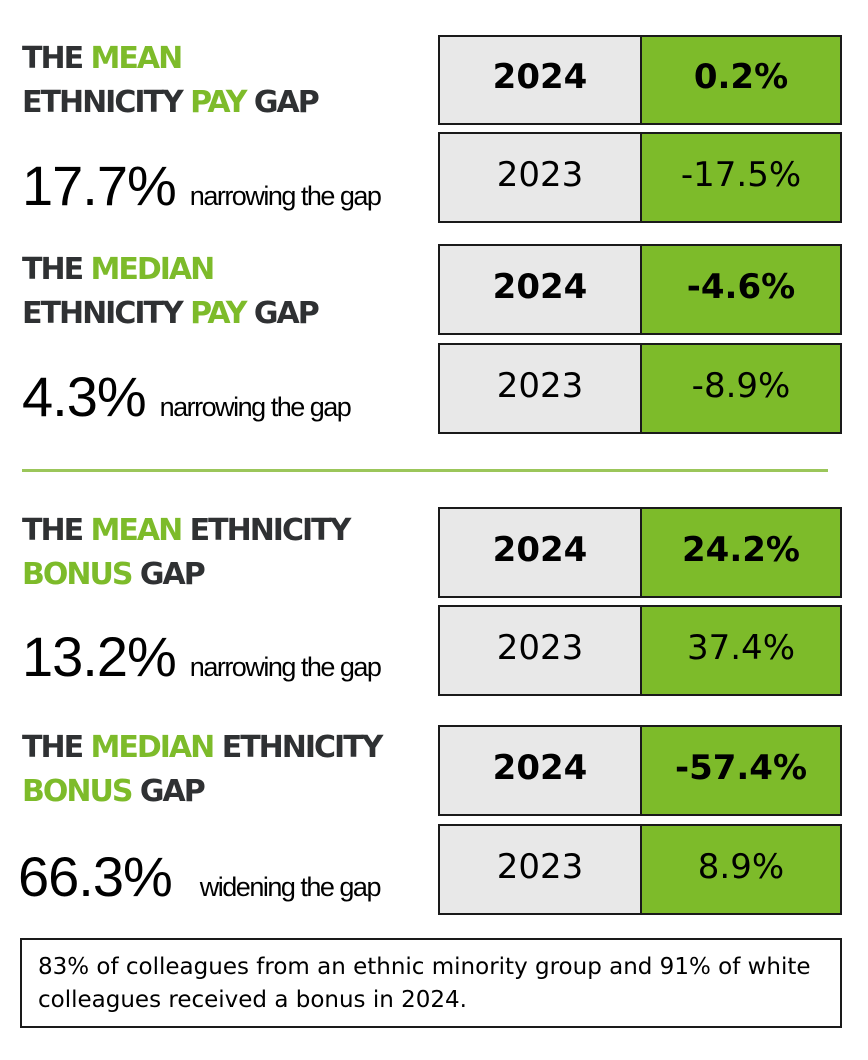 The height and width of the screenshot is (1060, 868). What do you see at coordinates (95, 876) in the screenshot?
I see `big-number: 66.3%` at bounding box center [95, 876].